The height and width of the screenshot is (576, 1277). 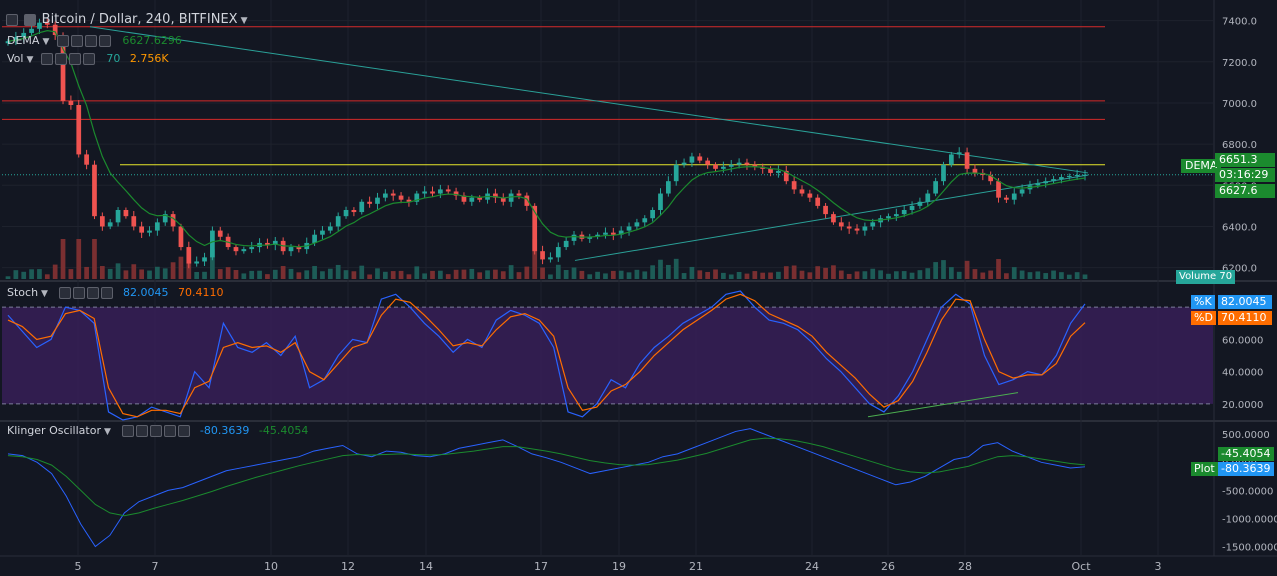 What do you see at coordinates (12, 19) in the screenshot?
I see `collapse-icon` at bounding box center [12, 19].